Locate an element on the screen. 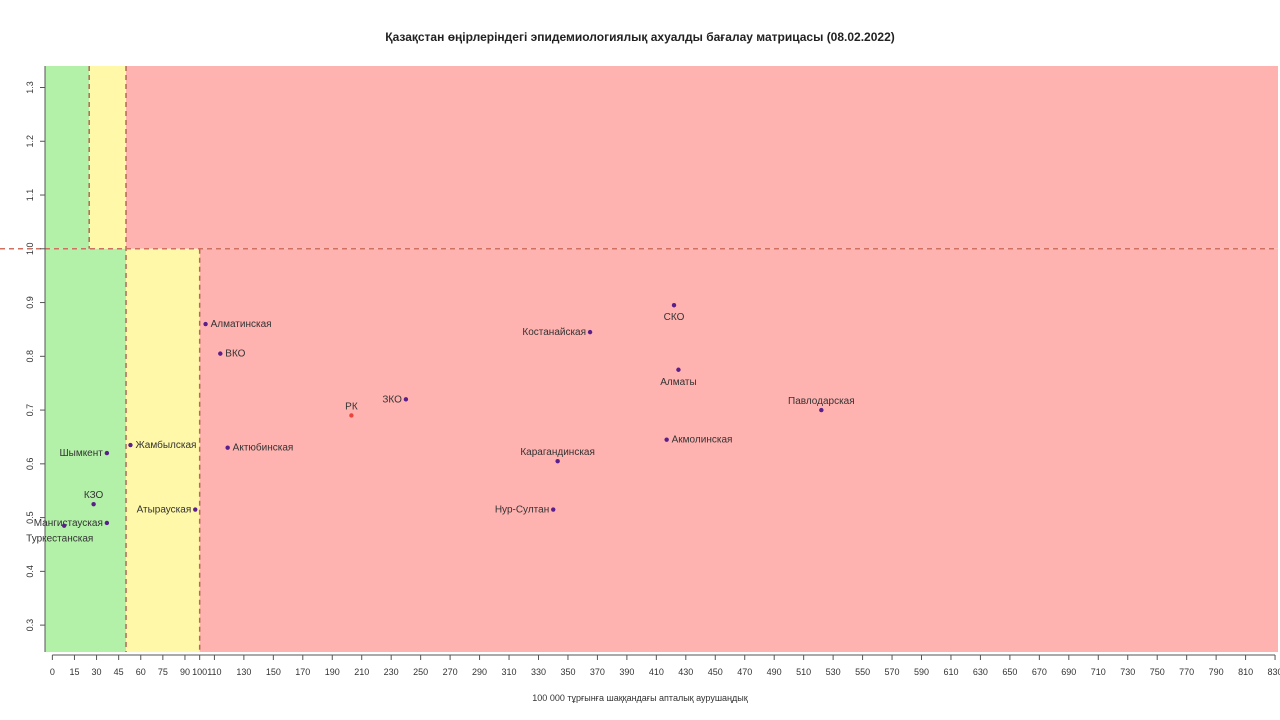 The height and width of the screenshot is (720, 1280). x-tick-label: 490 is located at coordinates (774, 672).